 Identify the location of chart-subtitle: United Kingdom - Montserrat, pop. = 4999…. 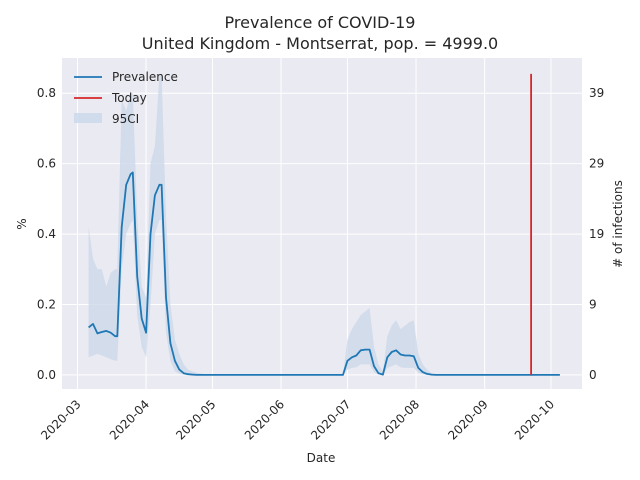
(320, 43).